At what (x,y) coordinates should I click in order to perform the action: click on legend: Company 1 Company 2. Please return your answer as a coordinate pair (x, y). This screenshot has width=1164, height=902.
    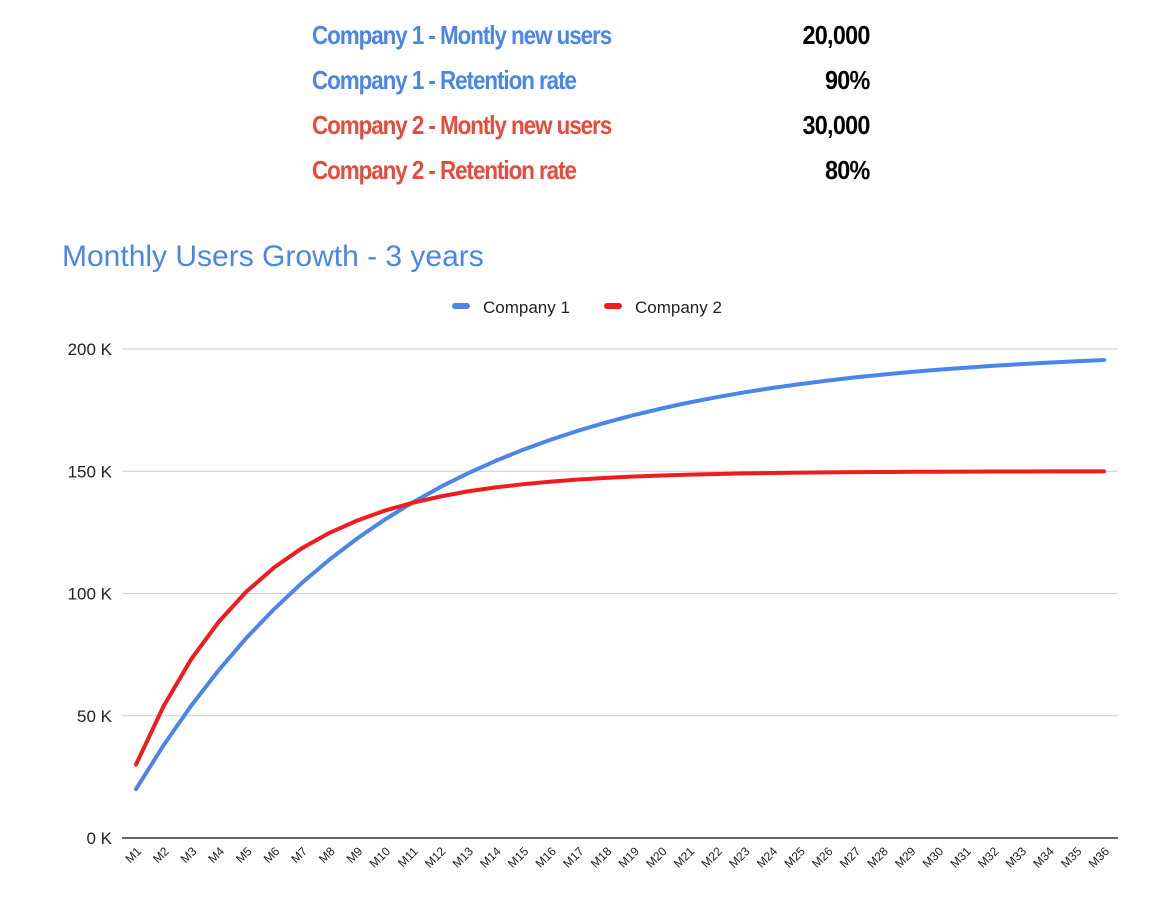
    Looking at the image, I should click on (587, 307).